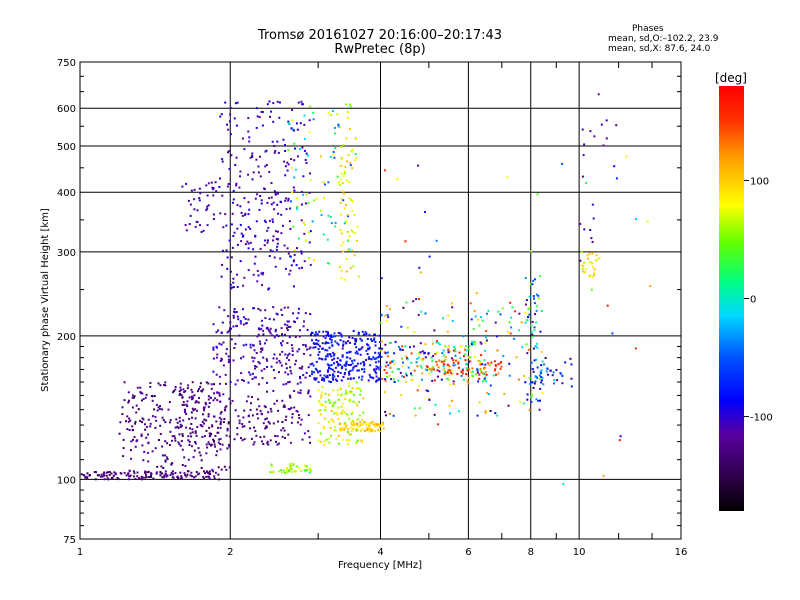 This screenshot has width=800, height=600. Describe the element at coordinates (66, 337) in the screenshot. I see `y-tick-label: 200` at that location.